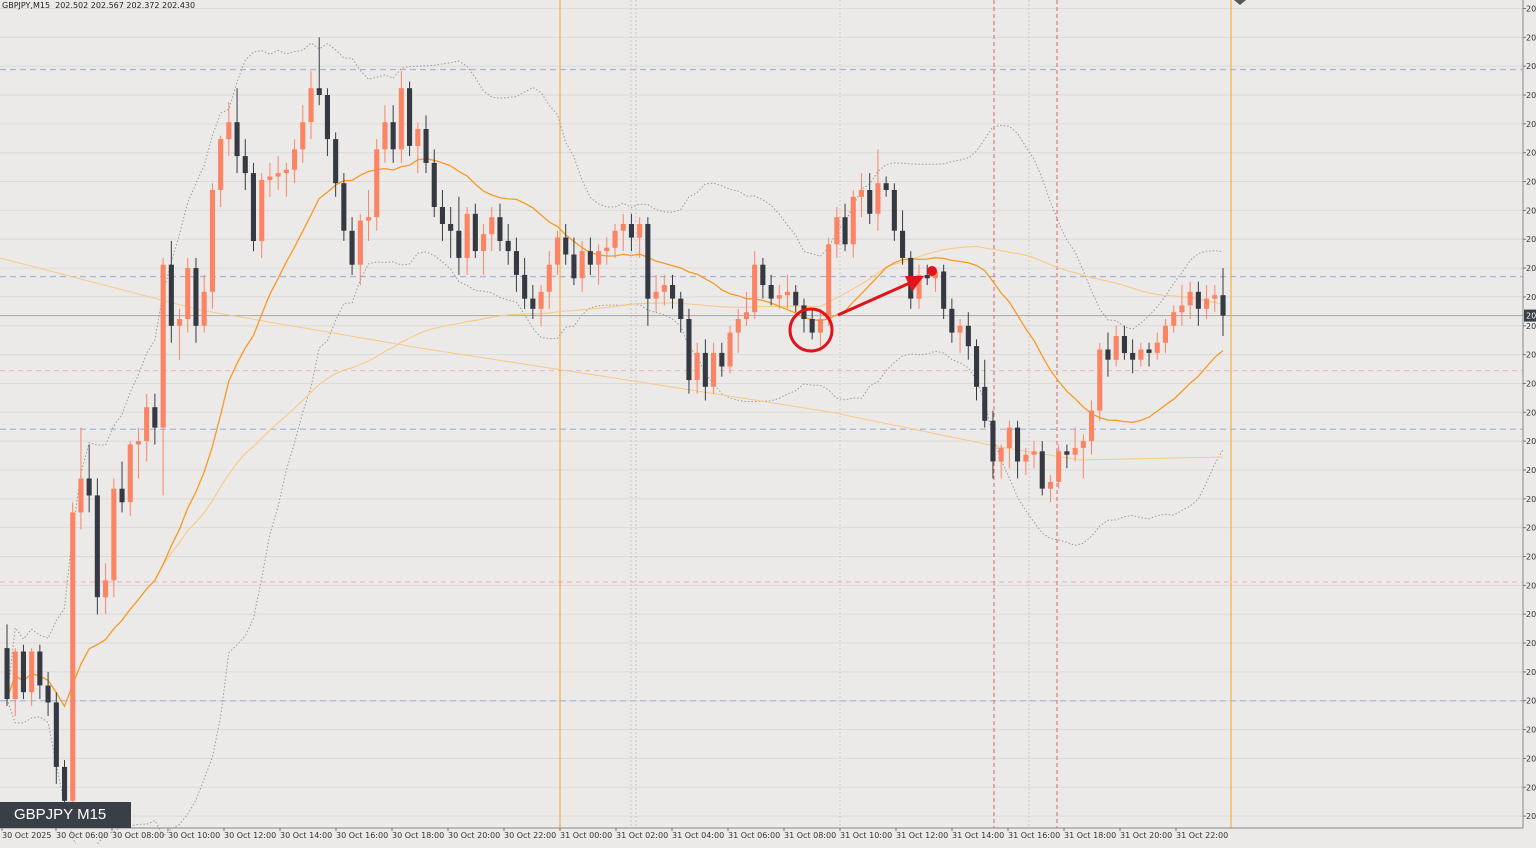  Describe the element at coordinates (642, 835) in the screenshot. I see `x-tick-label: 31 Oct 02:00` at that location.